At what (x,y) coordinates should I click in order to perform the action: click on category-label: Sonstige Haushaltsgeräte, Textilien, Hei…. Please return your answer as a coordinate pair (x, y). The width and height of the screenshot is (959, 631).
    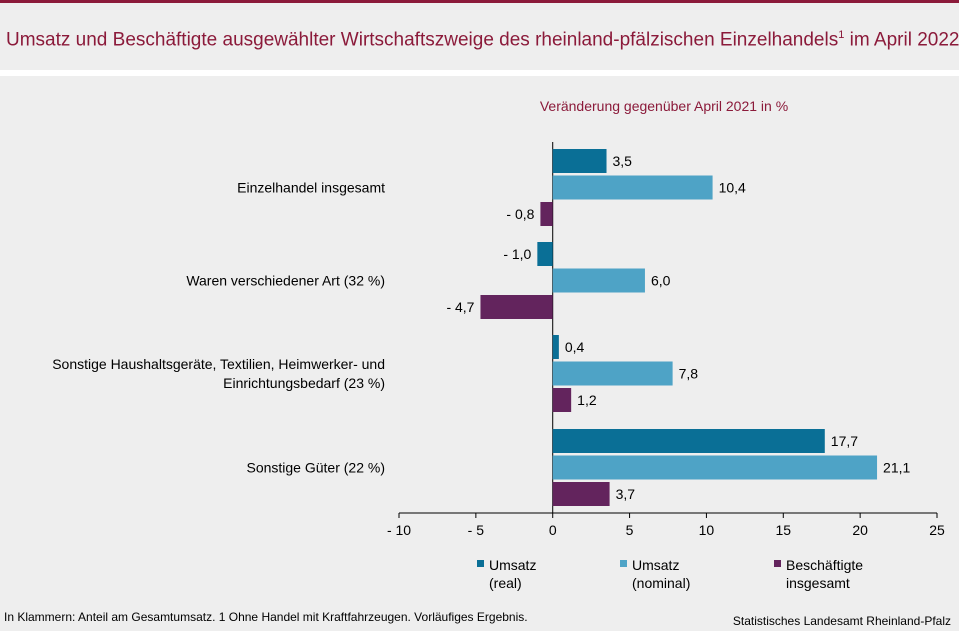
    Looking at the image, I should click on (218, 364).